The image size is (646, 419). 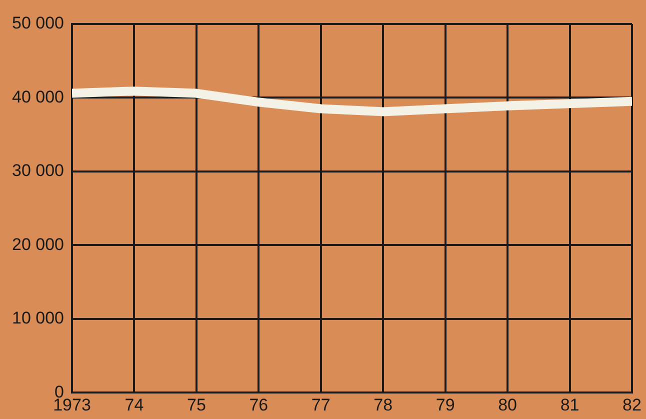 What do you see at coordinates (38, 244) in the screenshot?
I see `y-tick-label: 20 000` at bounding box center [38, 244].